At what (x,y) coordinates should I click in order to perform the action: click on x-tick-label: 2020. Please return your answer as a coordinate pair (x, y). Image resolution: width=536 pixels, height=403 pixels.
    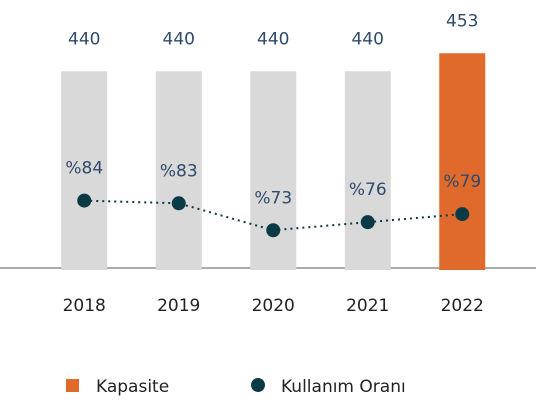
    Looking at the image, I should click on (273, 306).